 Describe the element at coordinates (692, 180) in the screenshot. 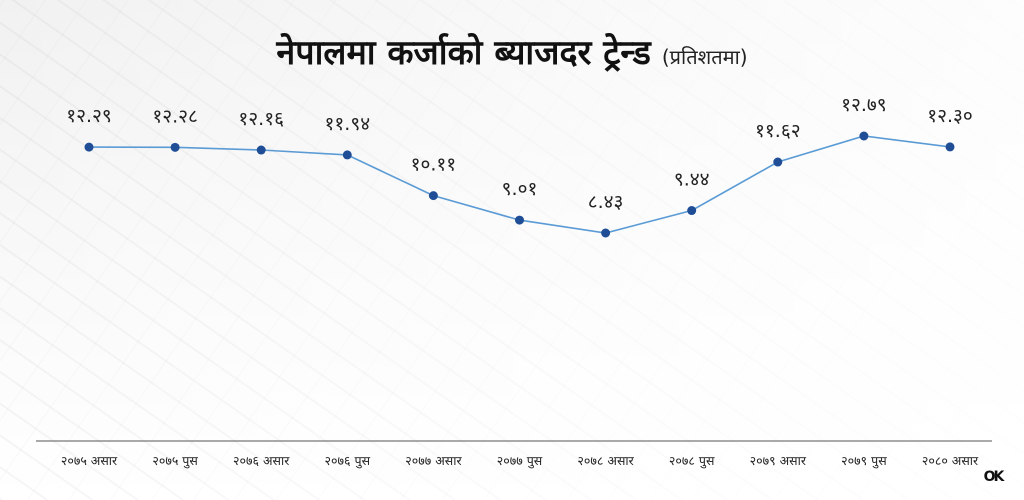

I see `data-label: ९.४४` at that location.